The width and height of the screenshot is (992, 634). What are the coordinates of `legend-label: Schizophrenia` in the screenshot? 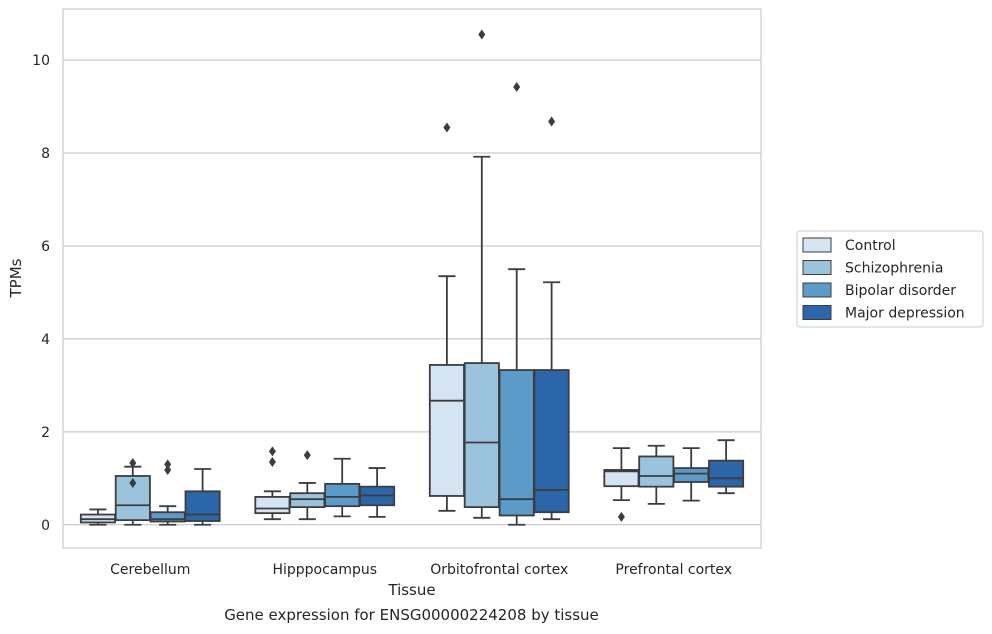 It's located at (894, 269).